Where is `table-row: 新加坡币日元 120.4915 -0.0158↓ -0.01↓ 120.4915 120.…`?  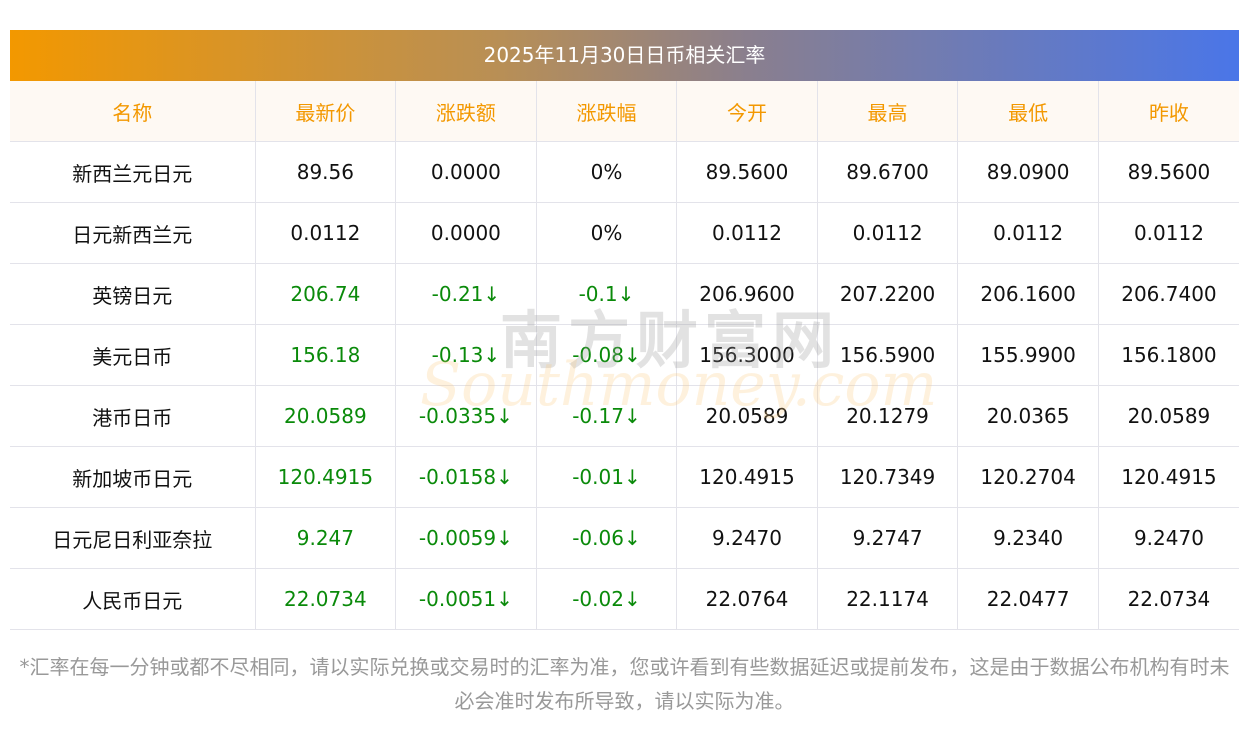 table-row: 新加坡币日元 120.4915 -0.0158↓ -0.01↓ 120.4915 120.… is located at coordinates (624, 477).